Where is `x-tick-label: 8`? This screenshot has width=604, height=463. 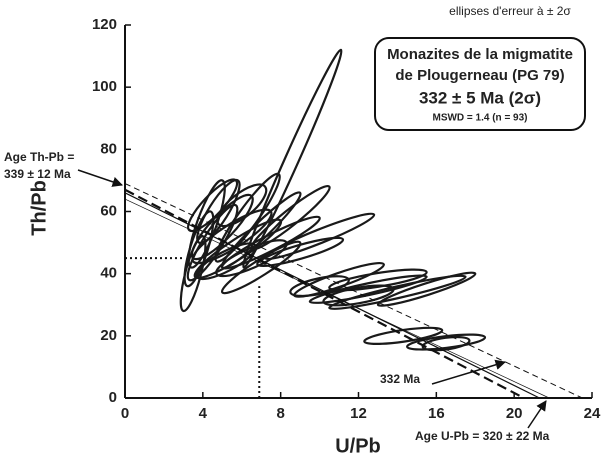 x-tick-label: 8 is located at coordinates (280, 413).